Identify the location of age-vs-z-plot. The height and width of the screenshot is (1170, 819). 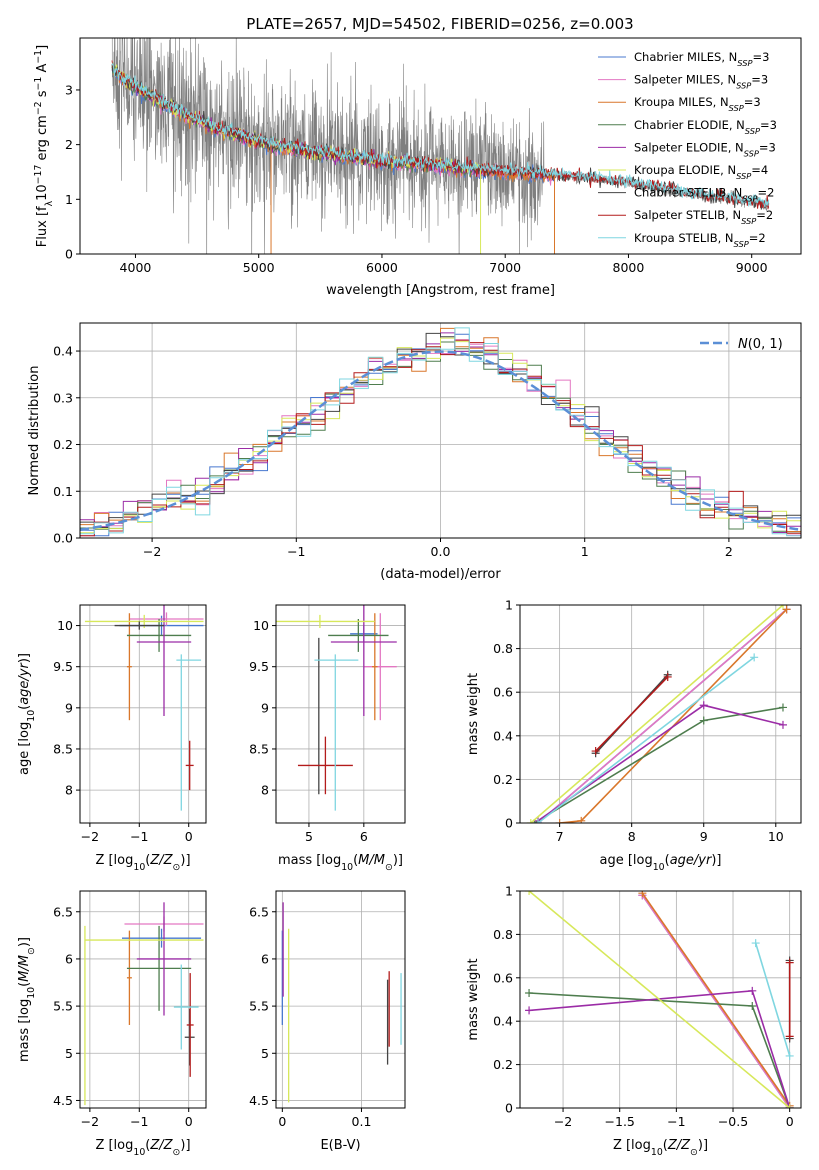
(144, 708).